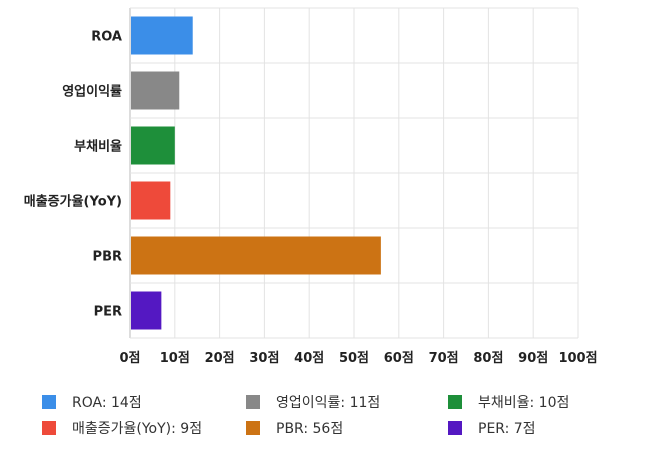  I want to click on legend-item: 부채비율: 10점, so click(508, 402).